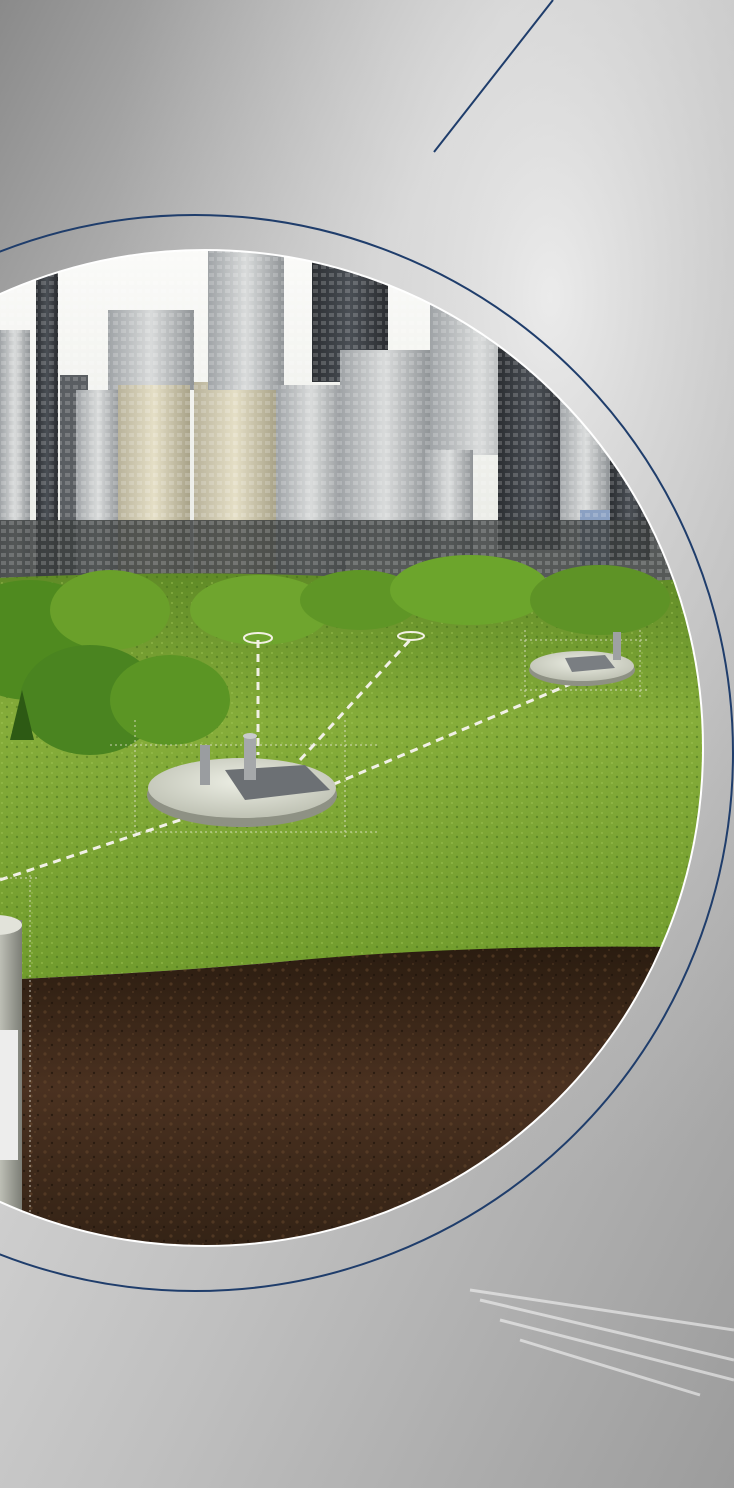 The height and width of the screenshot is (1488, 734). Describe the element at coordinates (21, 1080) in the screenshot. I see `underground-storage-tank-cutaway` at that location.